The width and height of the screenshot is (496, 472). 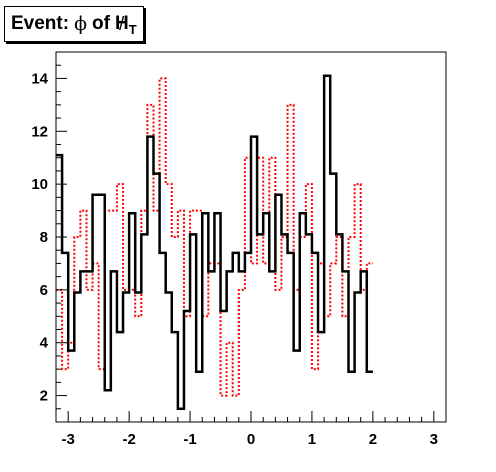 What do you see at coordinates (312, 439) in the screenshot?
I see `x-tick-label: 1` at bounding box center [312, 439].